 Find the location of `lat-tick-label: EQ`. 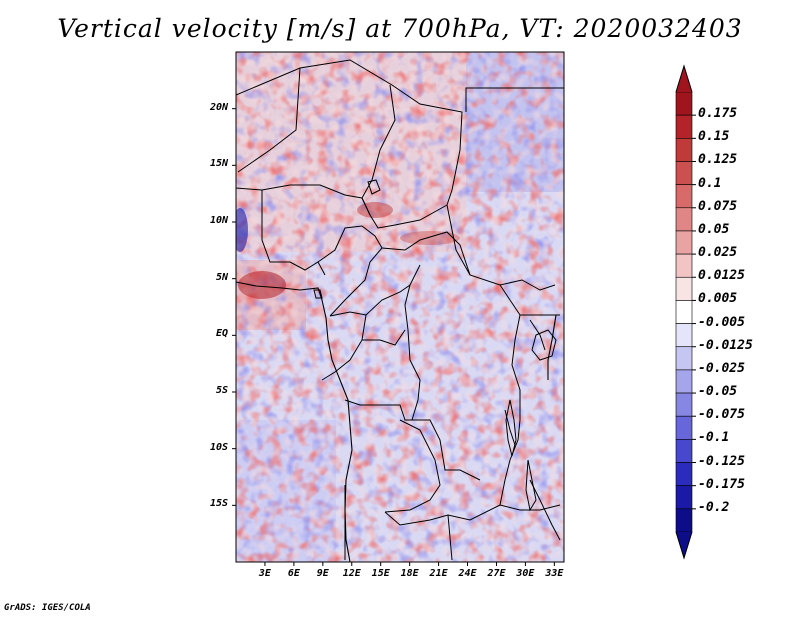

lat-tick-label: EQ is located at coordinates (221, 334).